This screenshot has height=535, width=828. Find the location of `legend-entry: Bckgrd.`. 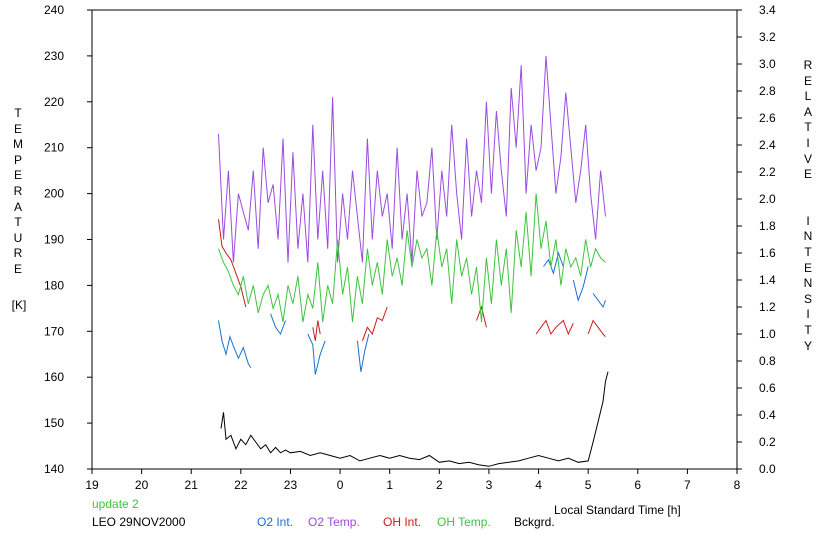

legend-entry: Bckgrd. is located at coordinates (534, 522).